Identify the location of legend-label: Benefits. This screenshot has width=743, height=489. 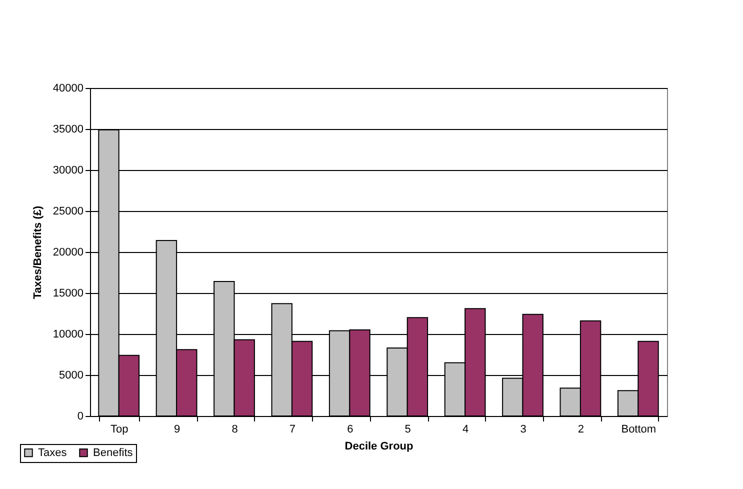
(113, 452).